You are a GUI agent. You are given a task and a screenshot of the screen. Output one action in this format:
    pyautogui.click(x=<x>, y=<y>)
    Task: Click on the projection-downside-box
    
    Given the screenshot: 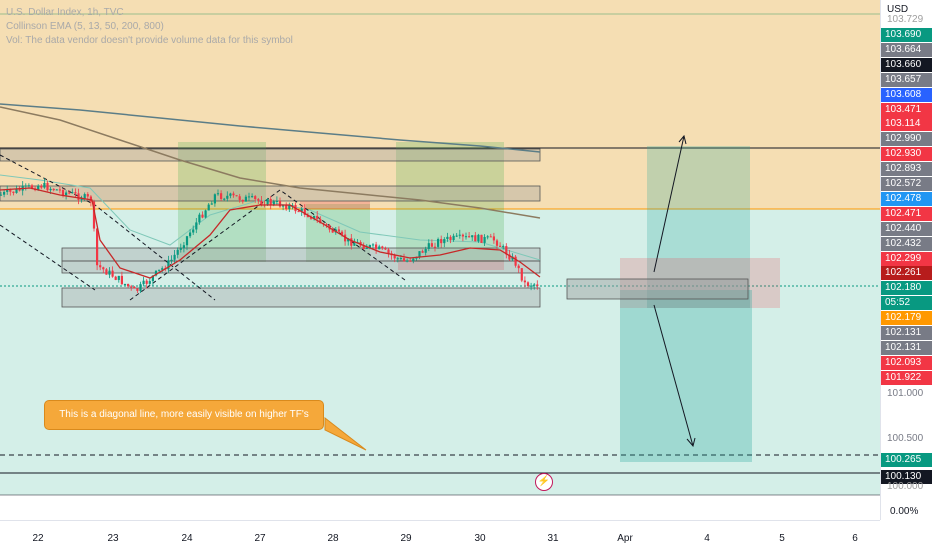 What is the action you would take?
    pyautogui.click(x=686, y=376)
    